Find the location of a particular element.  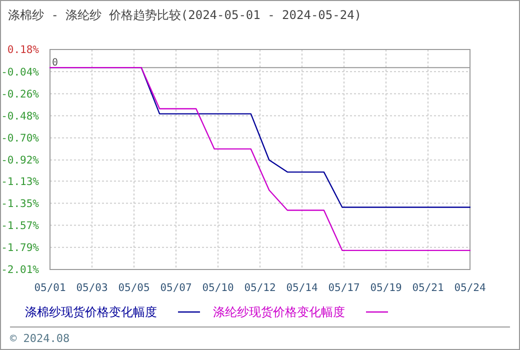

x-tick-label: 05/10 is located at coordinates (218, 288).